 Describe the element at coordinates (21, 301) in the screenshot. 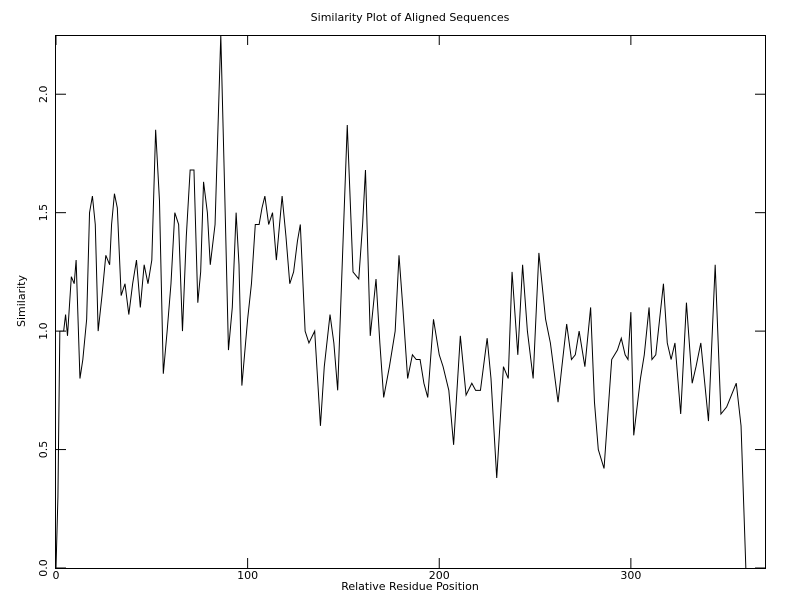

I see `y-axis-label: Similarity` at that location.